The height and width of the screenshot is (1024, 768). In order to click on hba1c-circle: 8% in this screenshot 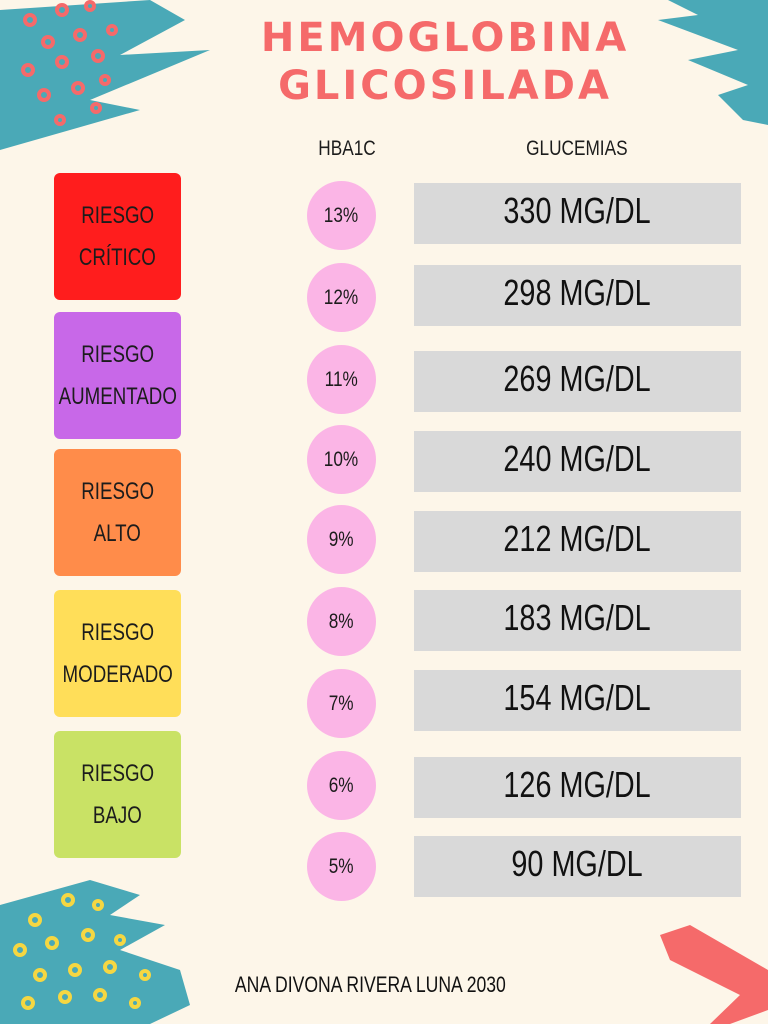, I will do `click(341, 621)`.